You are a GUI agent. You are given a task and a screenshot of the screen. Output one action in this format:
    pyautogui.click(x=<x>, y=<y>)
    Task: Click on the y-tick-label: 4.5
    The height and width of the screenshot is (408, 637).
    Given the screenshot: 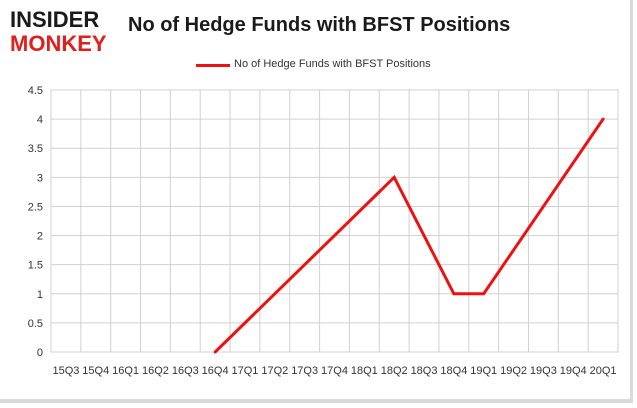 What is the action you would take?
    pyautogui.click(x=35, y=91)
    